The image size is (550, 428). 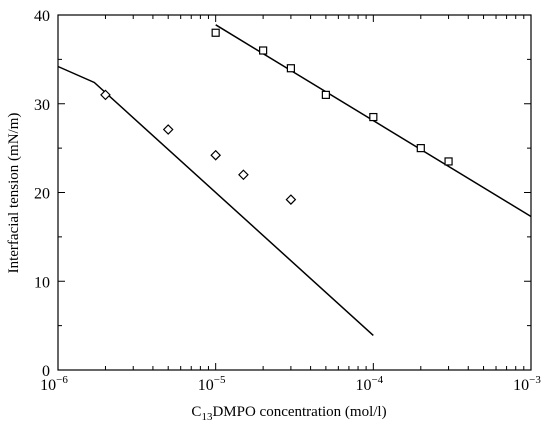 I want to click on x-tick-label: 10⁻⁶, so click(x=54, y=384).